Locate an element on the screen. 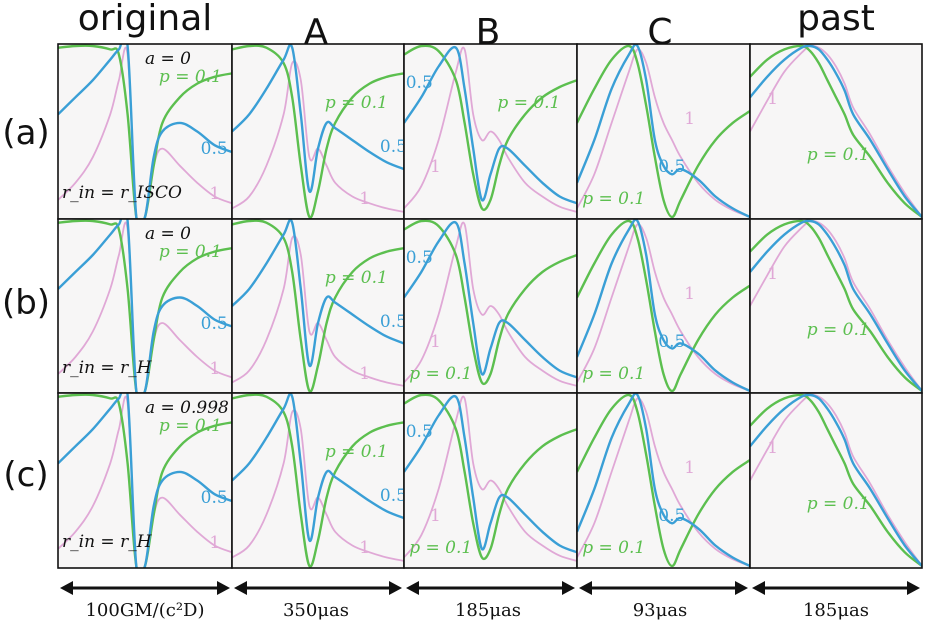 The height and width of the screenshot is (627, 926). curve-label-original-row0-1: 0.5 is located at coordinates (214, 149).